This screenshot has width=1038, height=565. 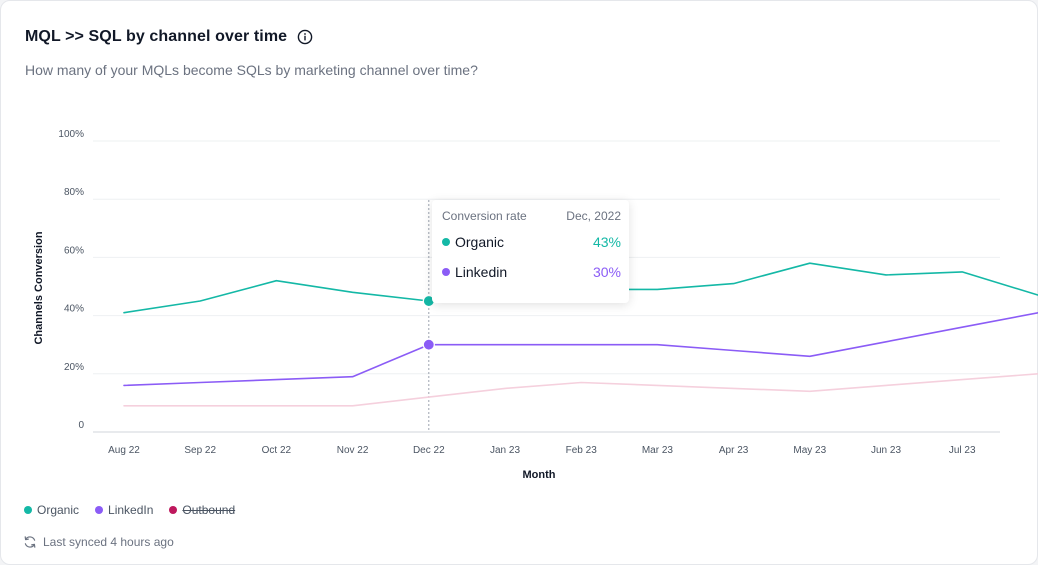 What do you see at coordinates (531, 216) in the screenshot?
I see `tooltip-header: Conversion rate Dec, 2022` at bounding box center [531, 216].